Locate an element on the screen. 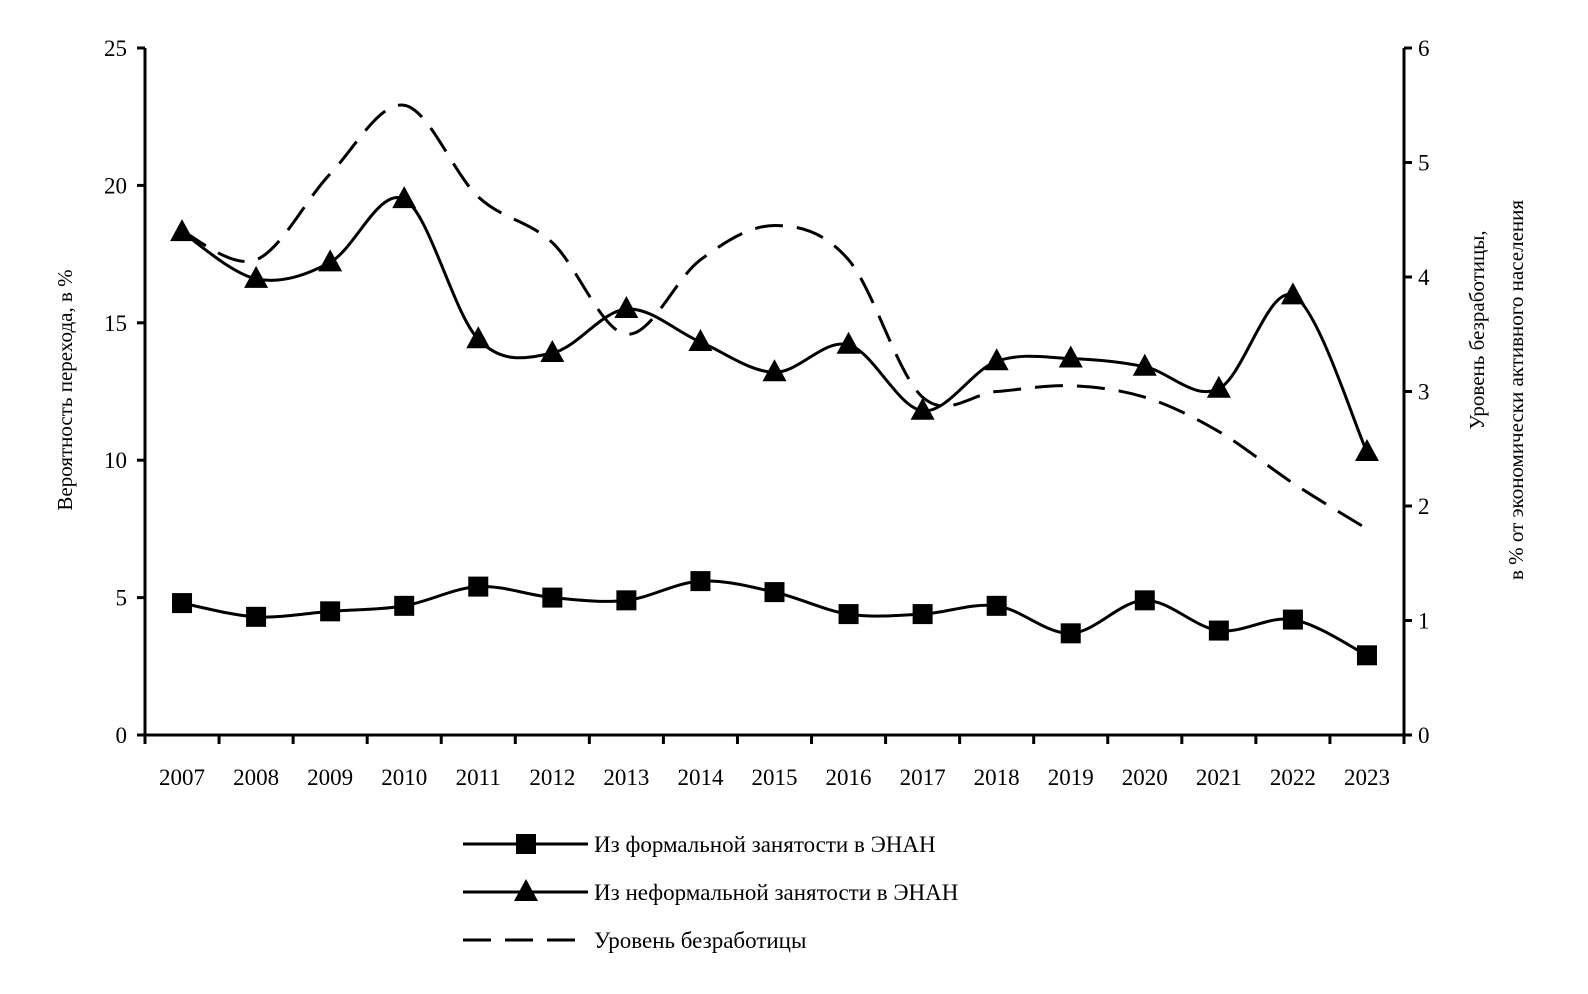  y-right-tick-label: 2 is located at coordinates (1424, 506).